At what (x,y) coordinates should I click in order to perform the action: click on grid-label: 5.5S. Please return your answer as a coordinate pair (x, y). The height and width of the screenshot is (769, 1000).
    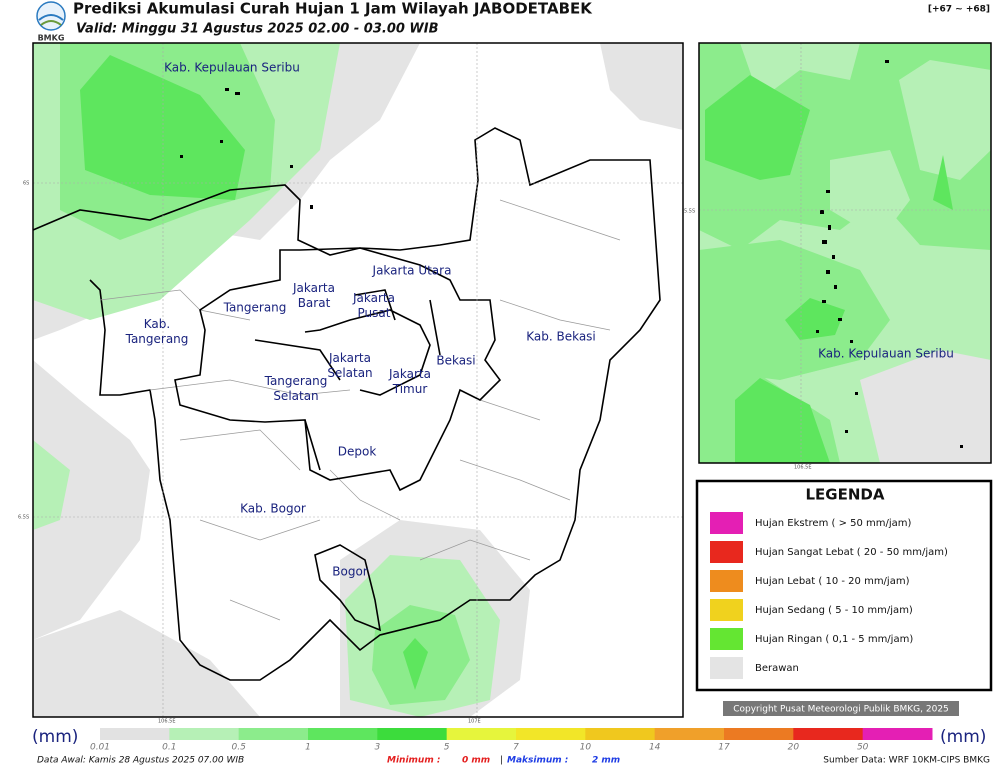
    Looking at the image, I should click on (689, 212).